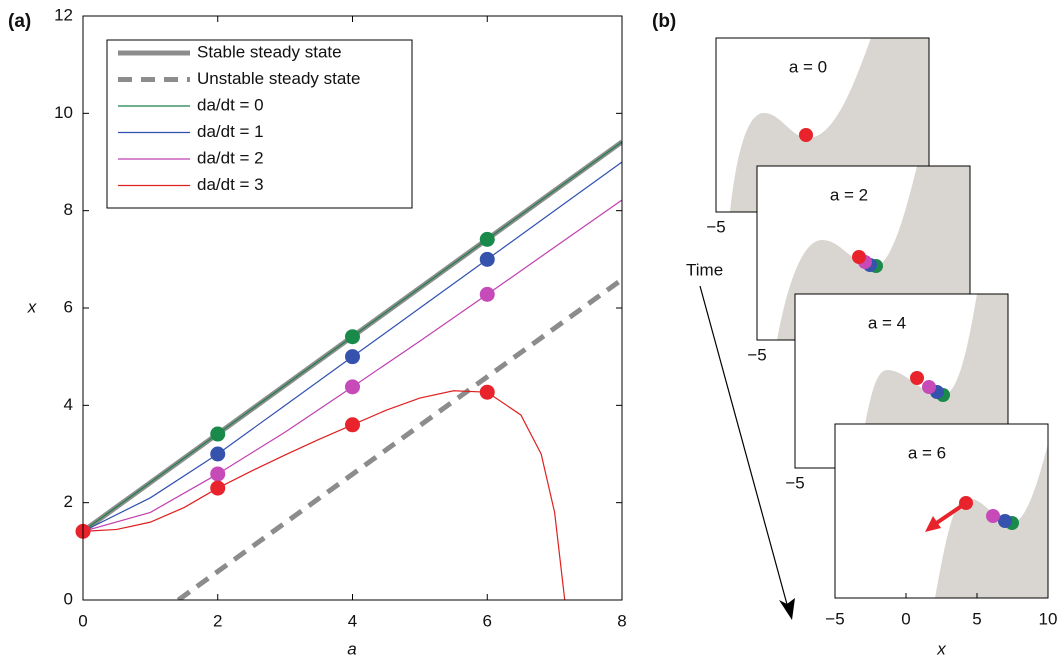  I want to click on time-arrowhead, so click(787, 609).